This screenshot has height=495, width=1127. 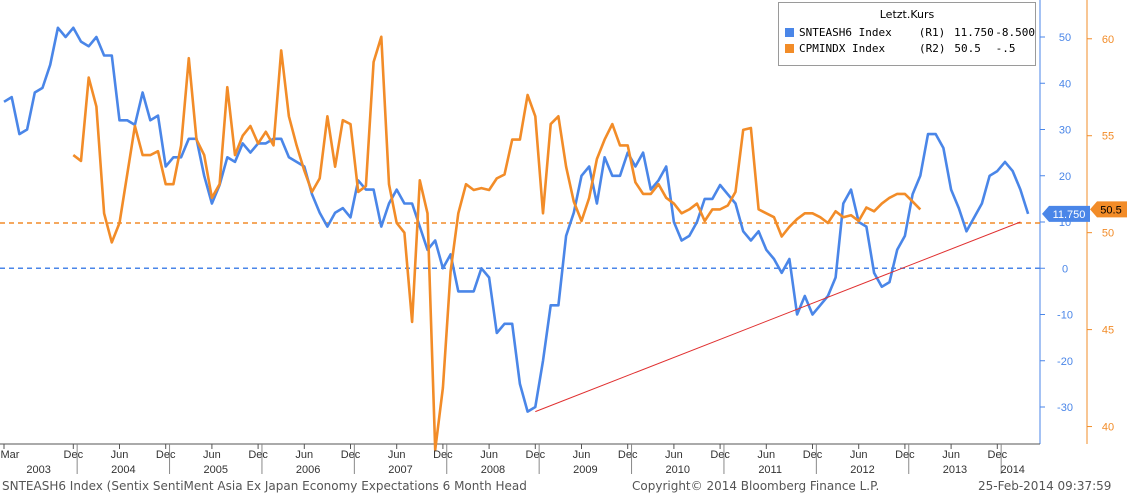 I want to click on r2-tick-label: 45, so click(x=1108, y=331).